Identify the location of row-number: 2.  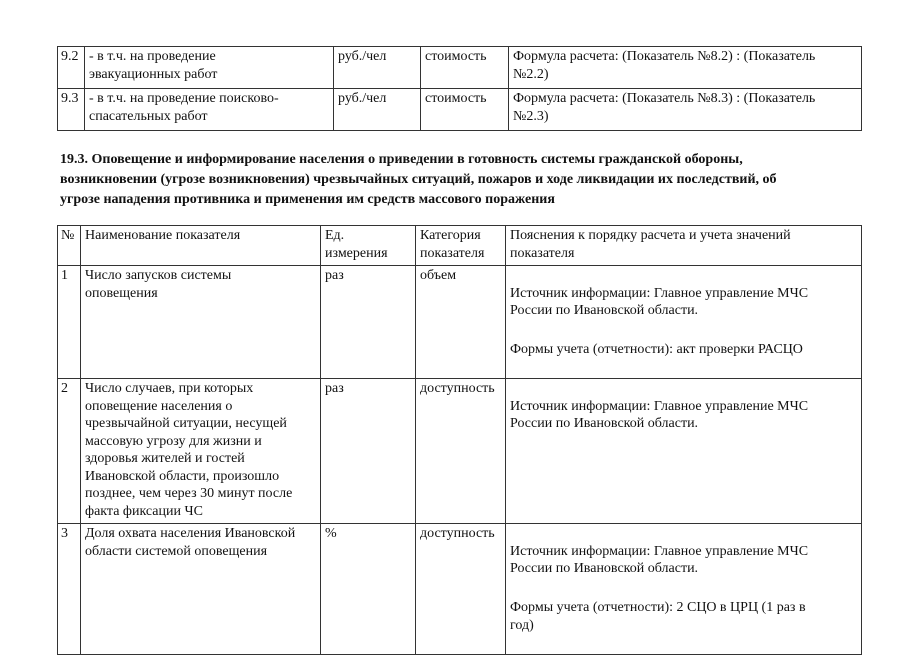
(69, 451).